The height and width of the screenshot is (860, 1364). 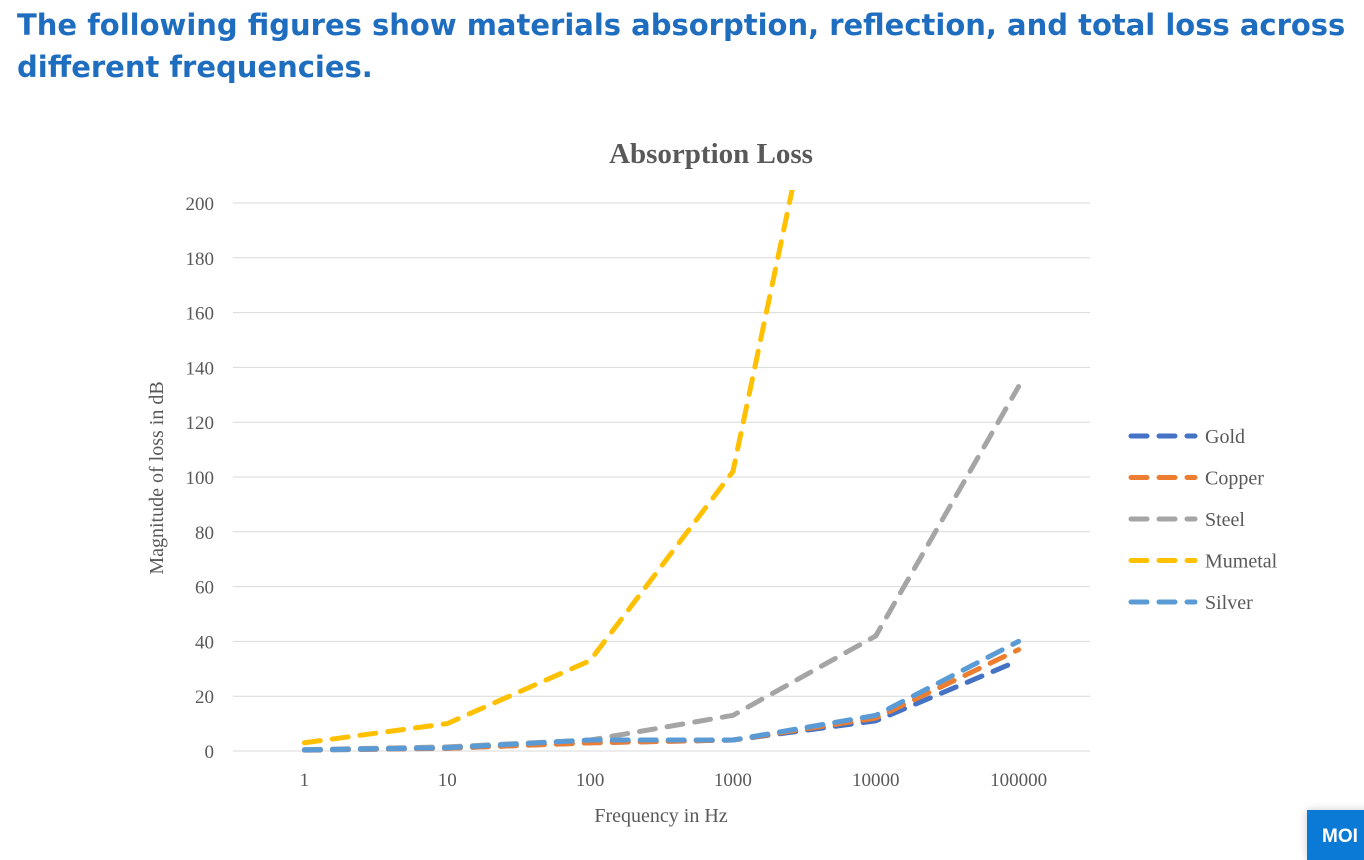 I want to click on y-tick-label: 120, so click(x=200, y=423).